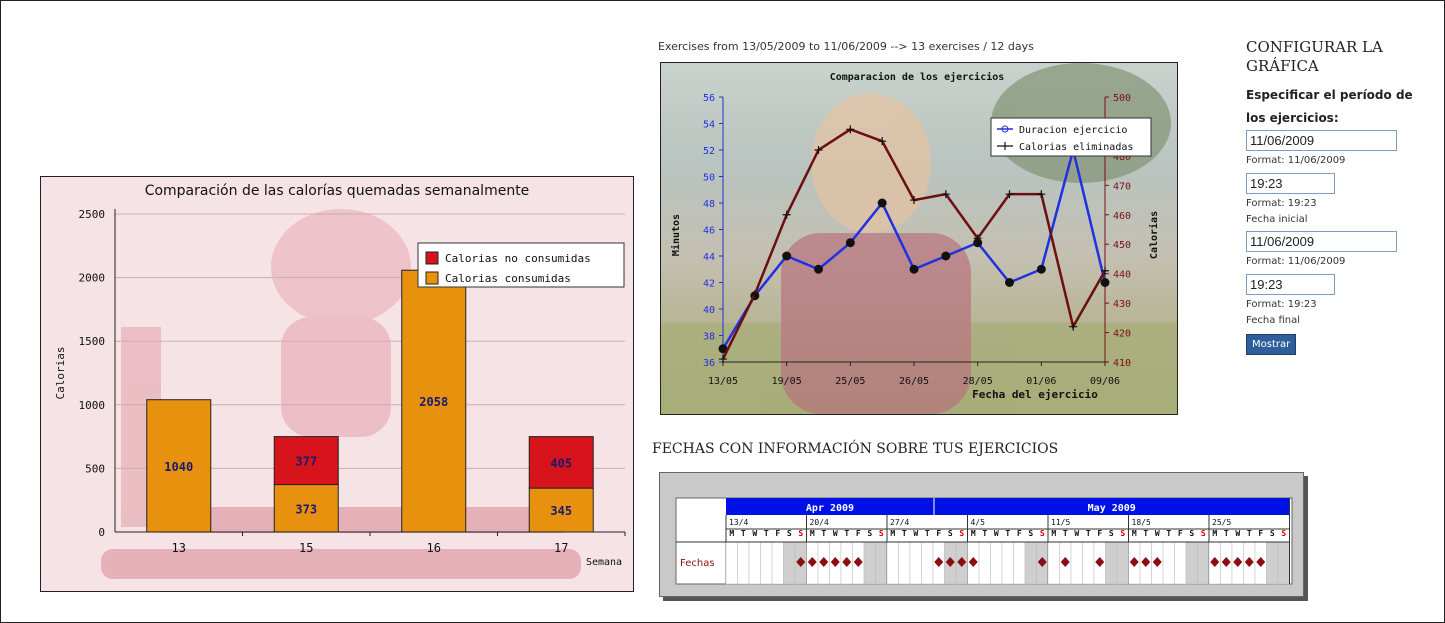 This screenshot has width=1445, height=623. I want to click on left-tick-label: 56, so click(709, 98).